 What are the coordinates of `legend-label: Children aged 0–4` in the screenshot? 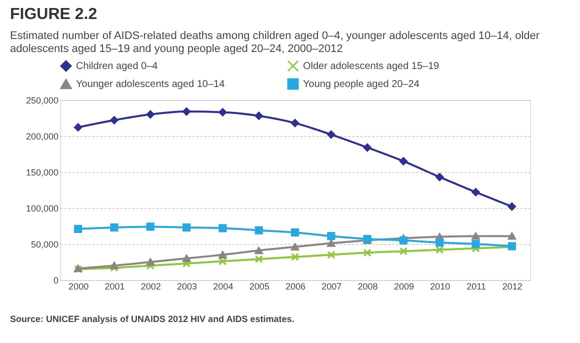 It's located at (117, 66).